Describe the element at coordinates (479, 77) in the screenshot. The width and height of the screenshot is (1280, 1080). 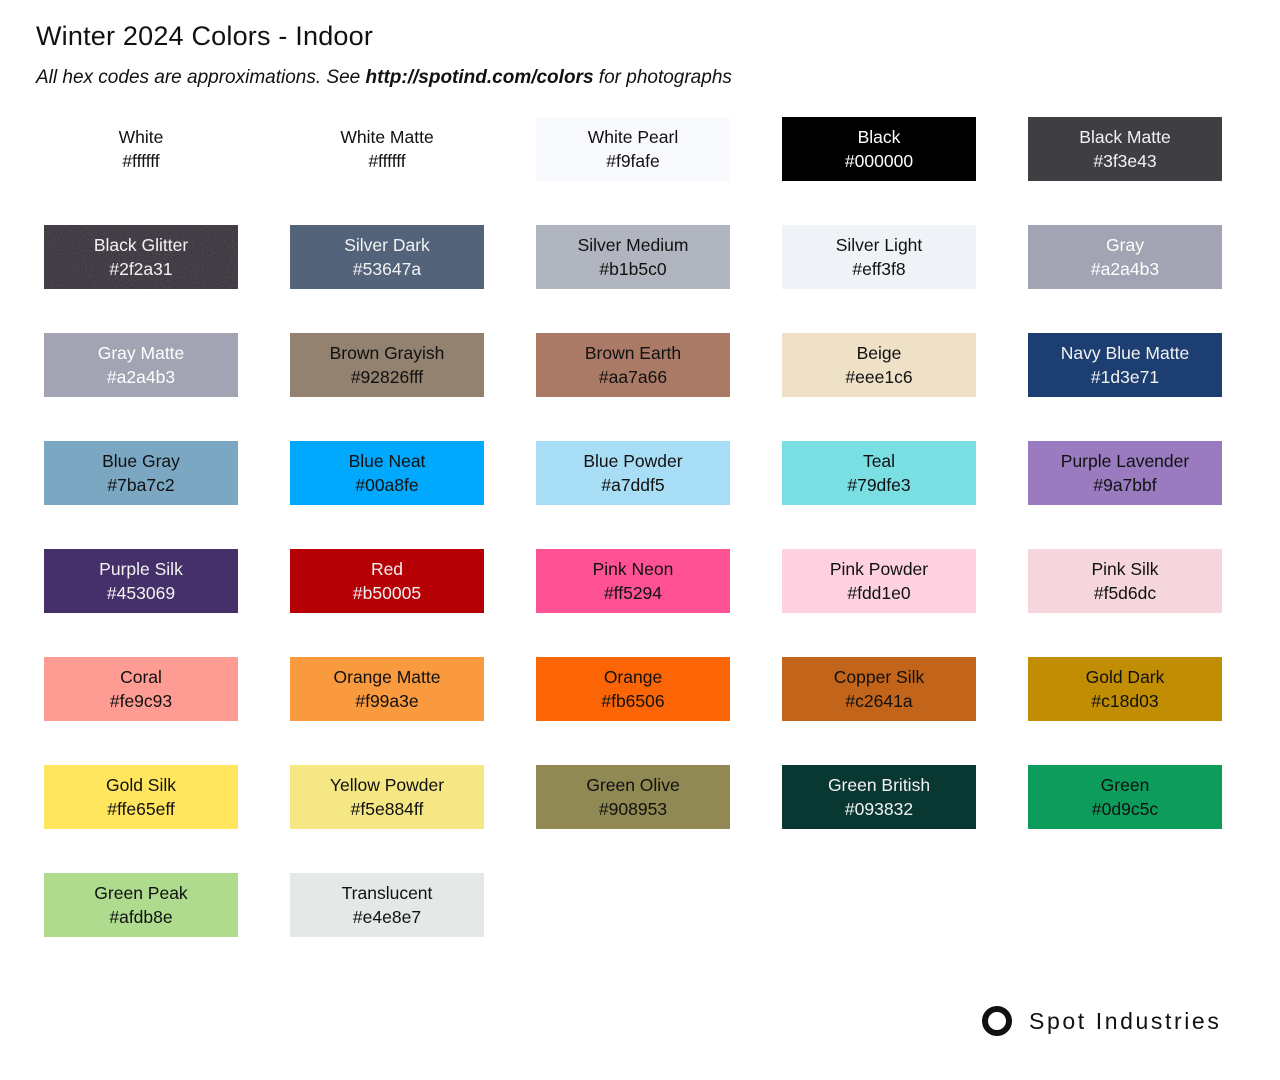
I see `subtitle-url: http://spotind.com/colors` at that location.